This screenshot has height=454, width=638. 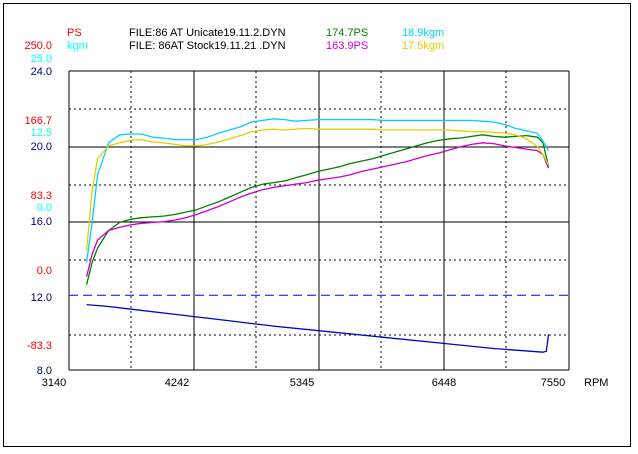 What do you see at coordinates (347, 33) in the screenshot?
I see `file-1-ps: 174.7PS` at bounding box center [347, 33].